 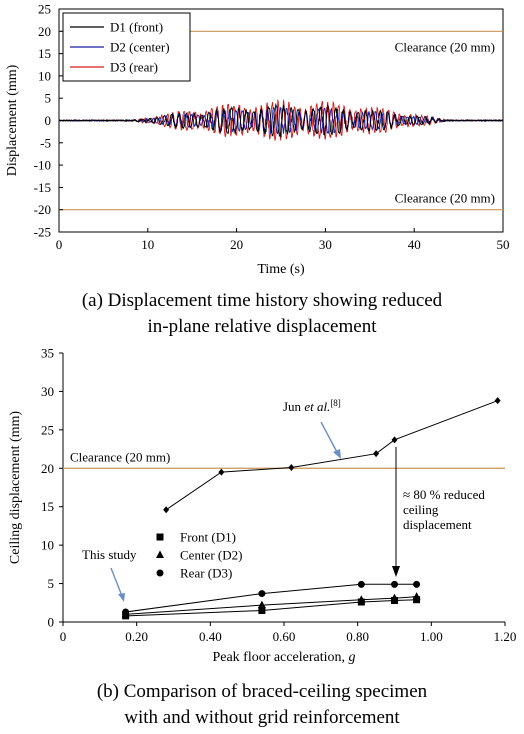 What do you see at coordinates (42, 209) in the screenshot?
I see `y-tick-label--20: -20` at bounding box center [42, 209].